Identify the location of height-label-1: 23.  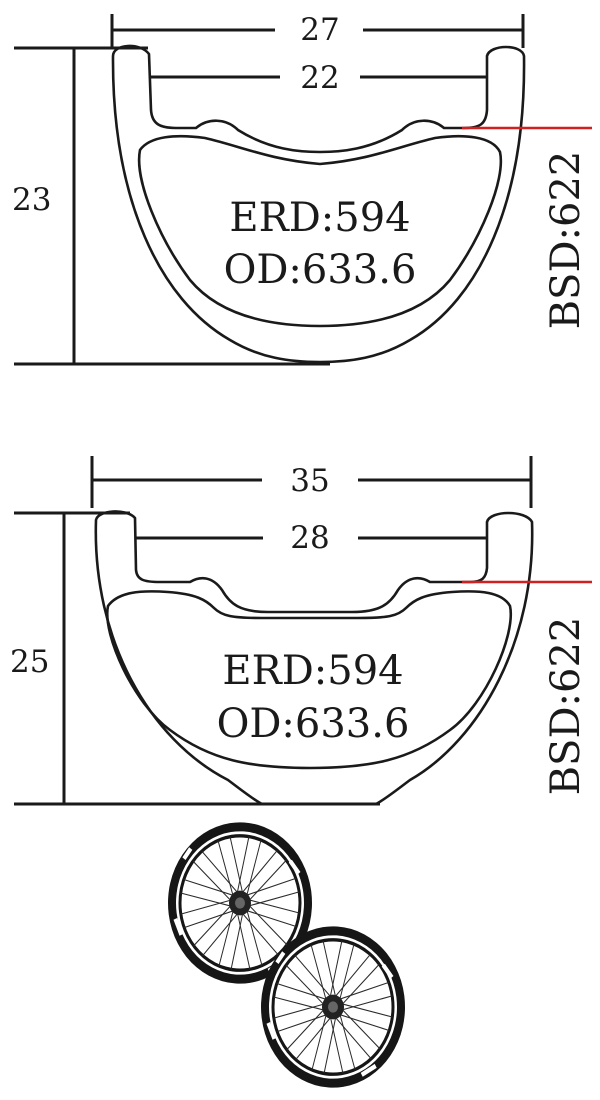
(31, 200).